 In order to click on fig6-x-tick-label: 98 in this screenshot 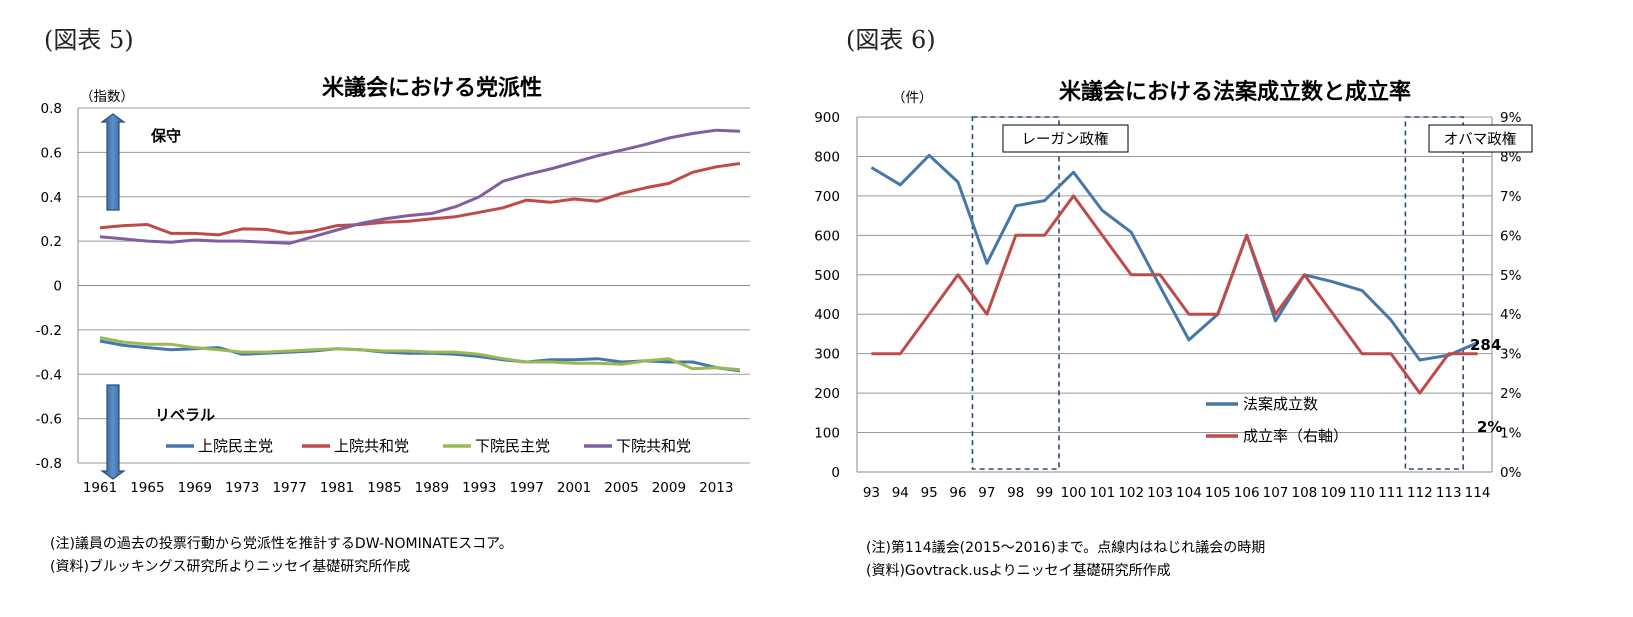, I will do `click(1015, 493)`.